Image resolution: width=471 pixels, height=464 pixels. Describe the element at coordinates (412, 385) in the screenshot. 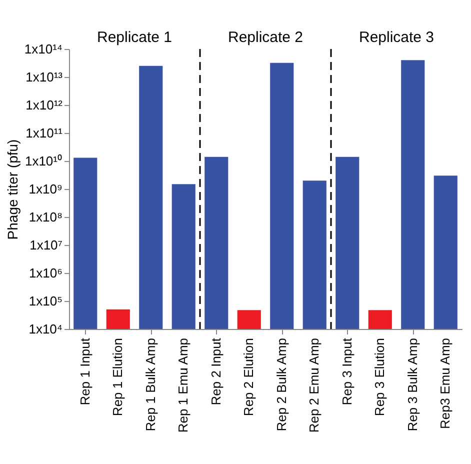

I see `x-tick-label: Rep 3 Bulk Amp` at that location.